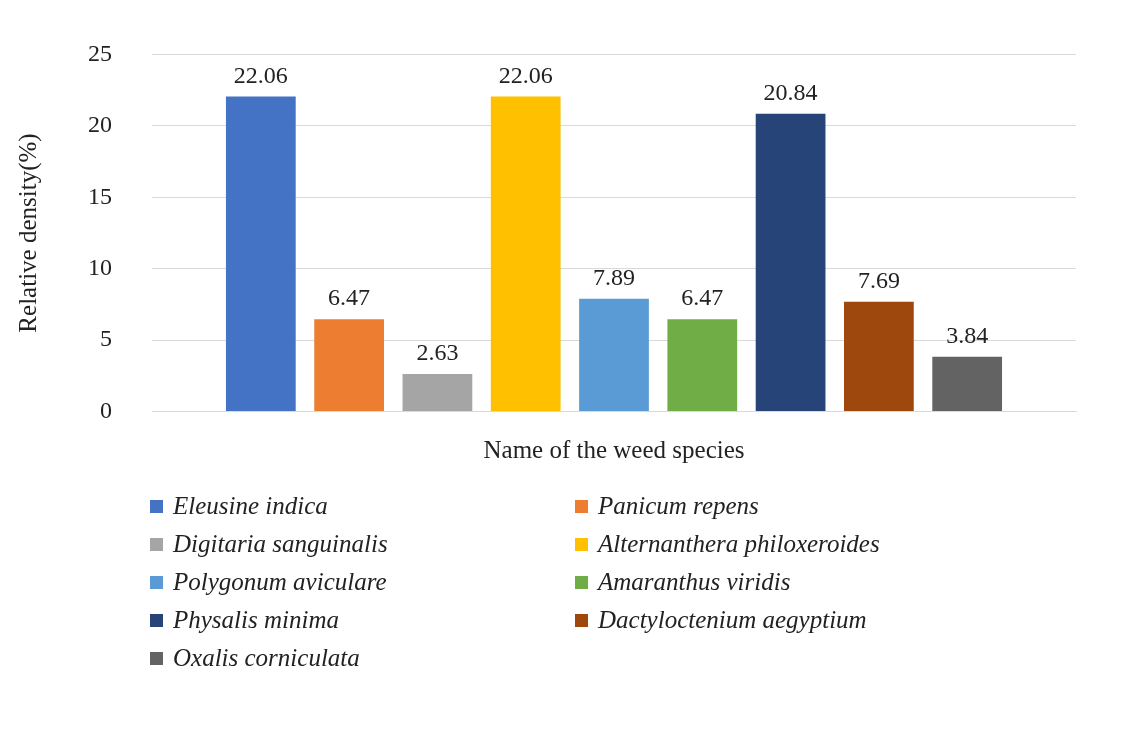 The height and width of the screenshot is (729, 1121). What do you see at coordinates (100, 195) in the screenshot?
I see `y-tick-label: 15` at bounding box center [100, 195].